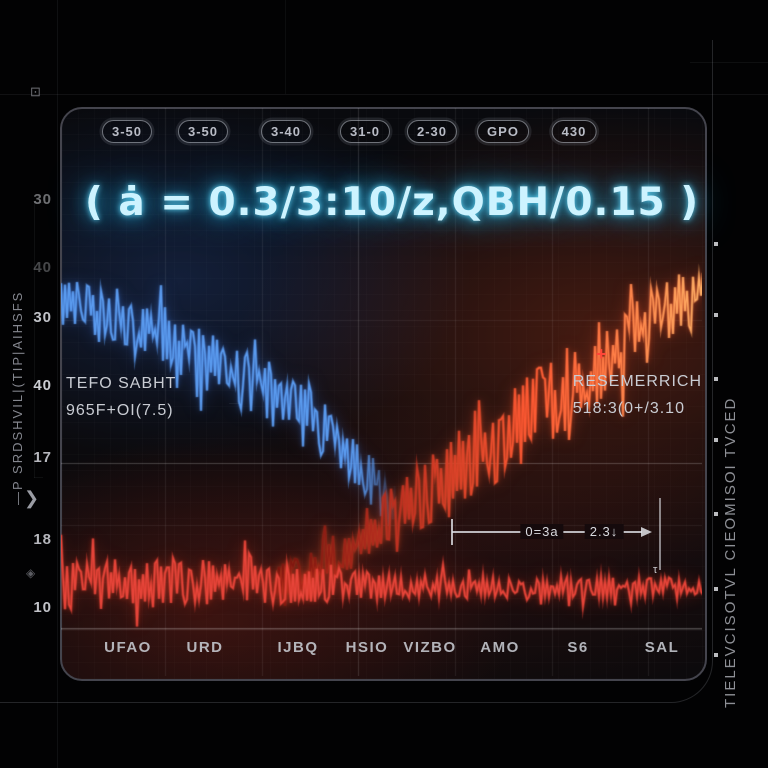 The height and width of the screenshot is (768, 768). I want to click on measure-end-mark: τ, so click(655, 570).